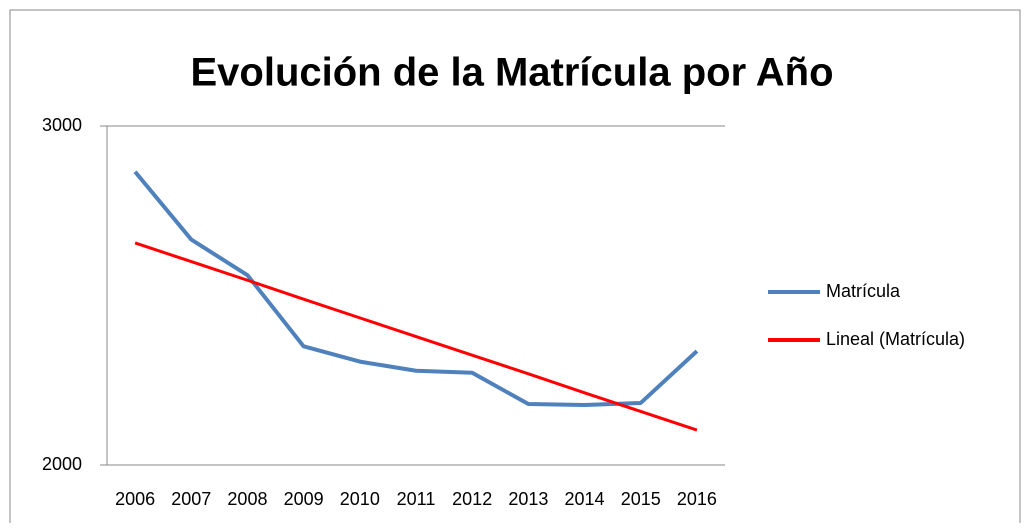 The height and width of the screenshot is (528, 1027). What do you see at coordinates (472, 499) in the screenshot?
I see `x-tick-label: 2012` at bounding box center [472, 499].